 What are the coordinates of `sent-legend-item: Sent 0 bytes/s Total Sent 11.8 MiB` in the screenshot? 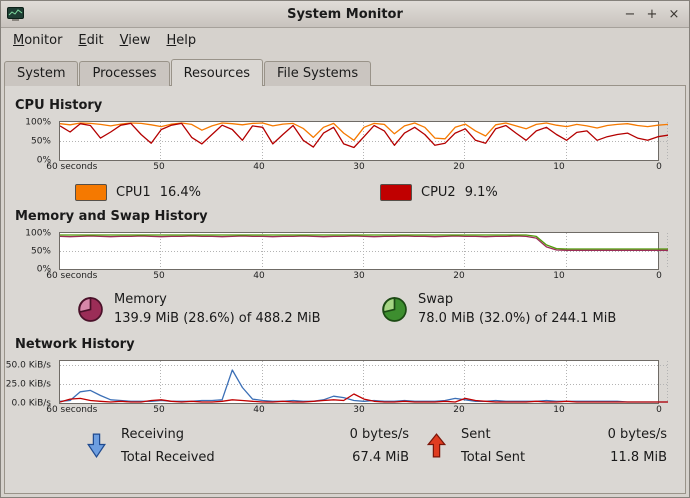 It's located at (546, 446).